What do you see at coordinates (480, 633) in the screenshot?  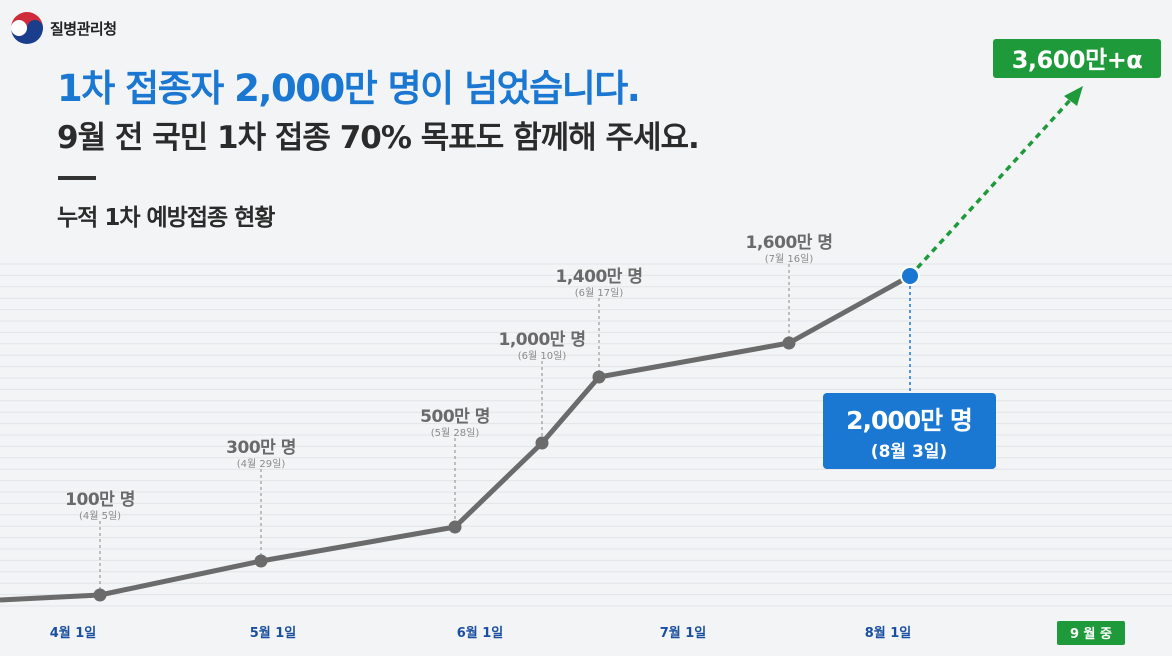 I see `x-tick-label: 6월 1일` at bounding box center [480, 633].